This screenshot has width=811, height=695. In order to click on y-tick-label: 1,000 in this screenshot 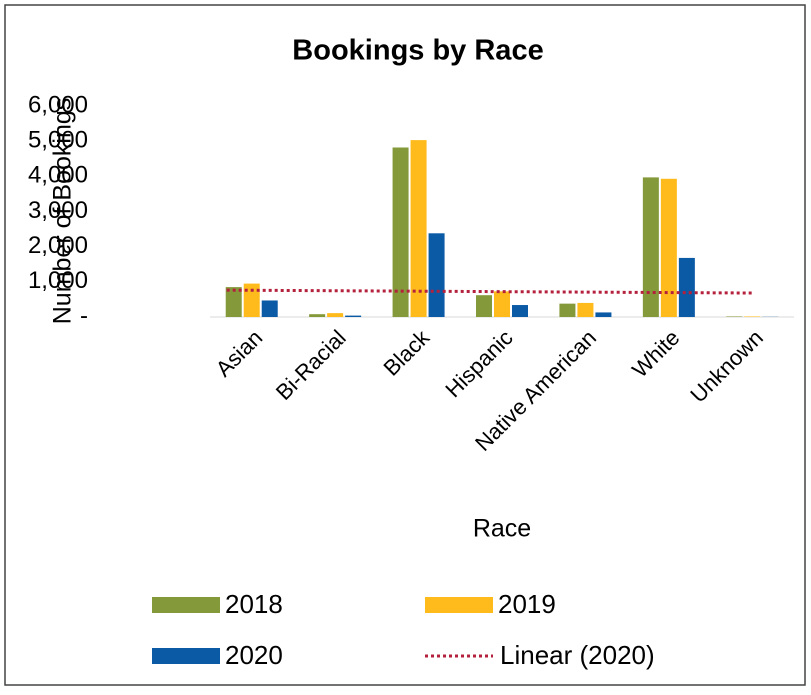, I will do `click(58, 280)`.